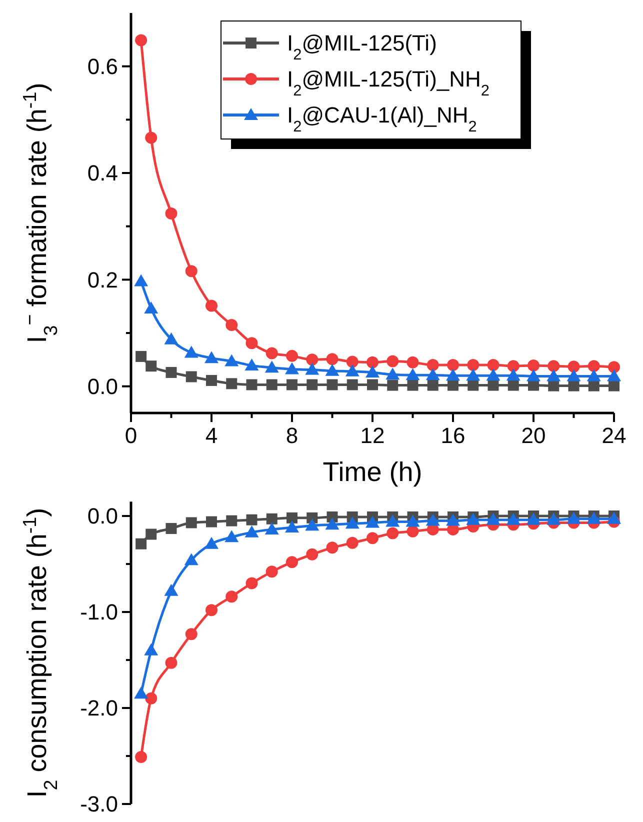 This screenshot has height=822, width=643. What do you see at coordinates (99, 612) in the screenshot?
I see `y-tick-label: -1.0` at bounding box center [99, 612].